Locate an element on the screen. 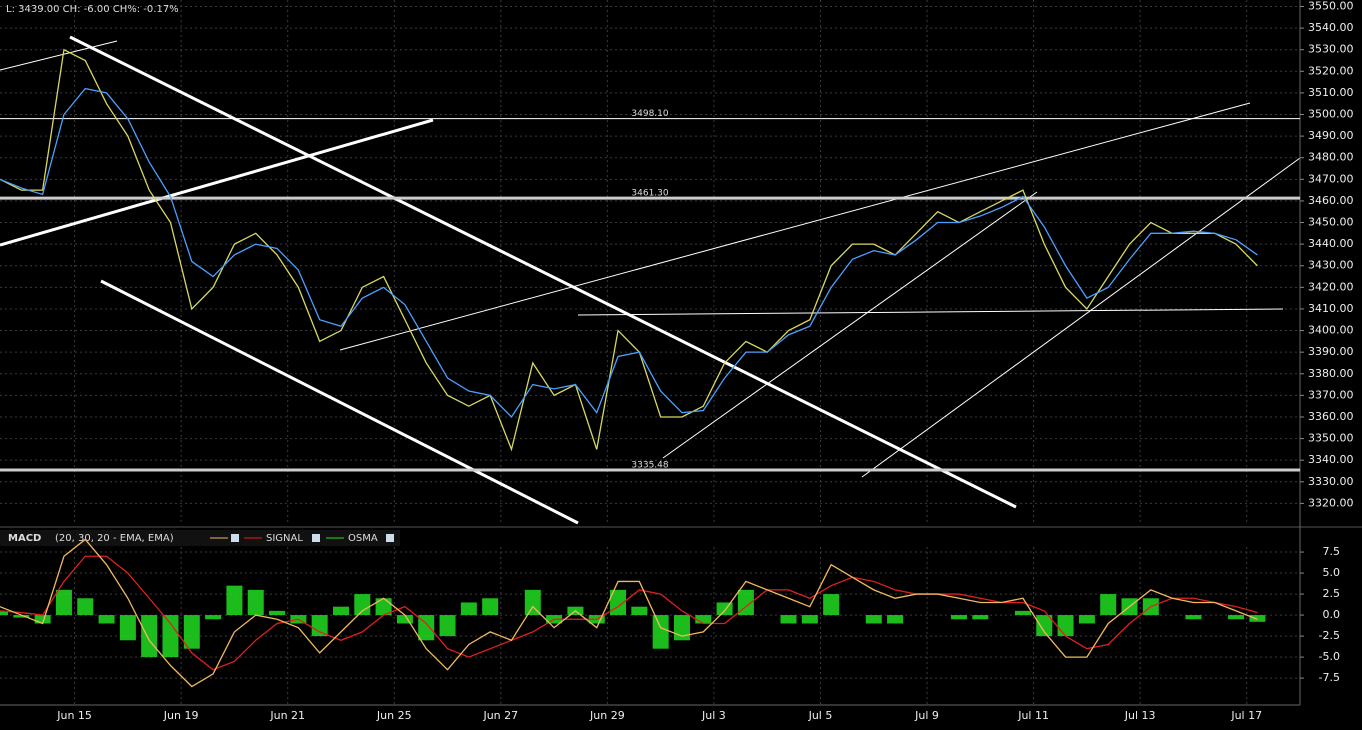 The width and height of the screenshot is (1362, 730). y-tick-label: 3540.00 is located at coordinates (1331, 27).